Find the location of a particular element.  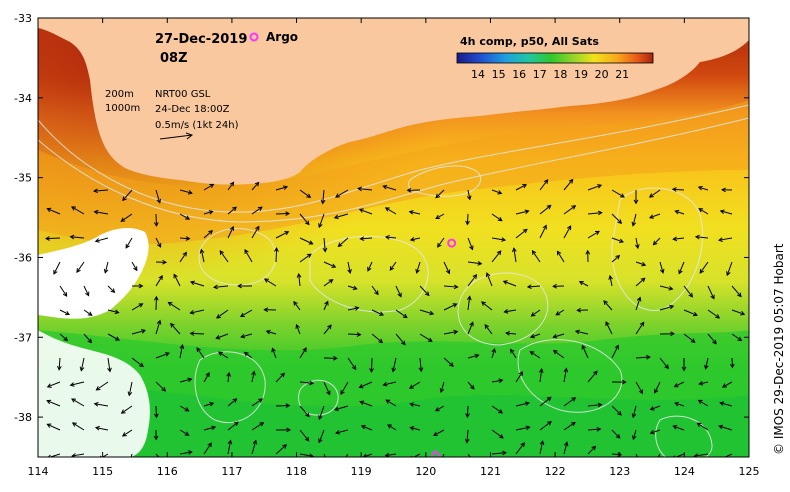

x-tick-label: 118 is located at coordinates (296, 471).